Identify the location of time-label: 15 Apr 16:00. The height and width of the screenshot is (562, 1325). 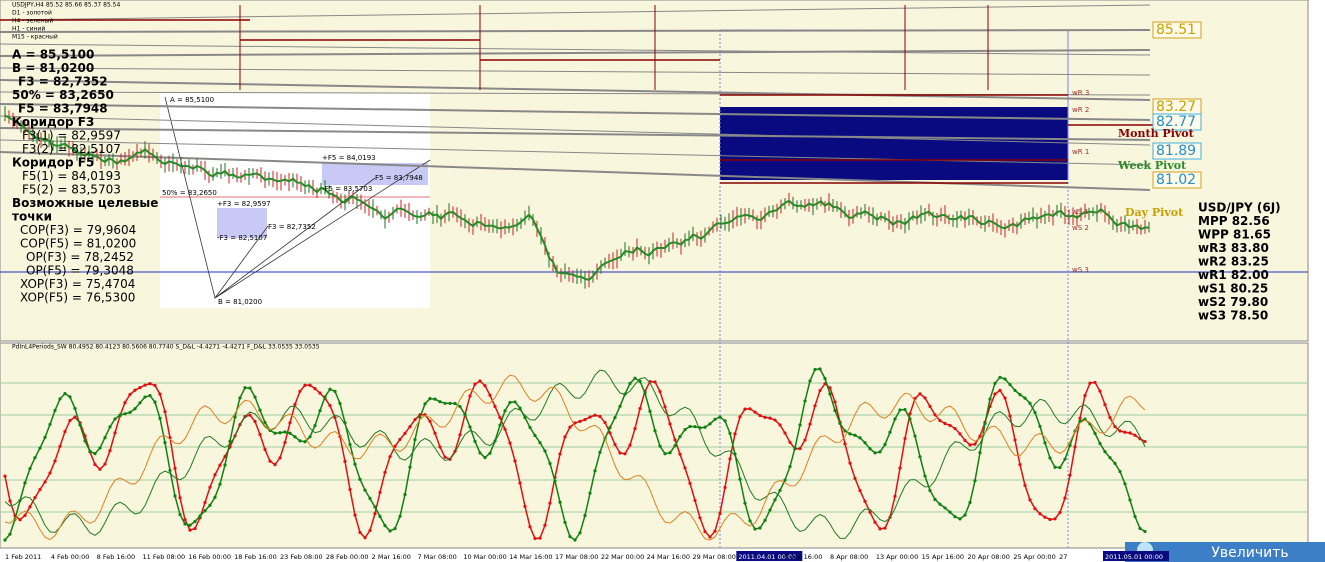
(943, 557).